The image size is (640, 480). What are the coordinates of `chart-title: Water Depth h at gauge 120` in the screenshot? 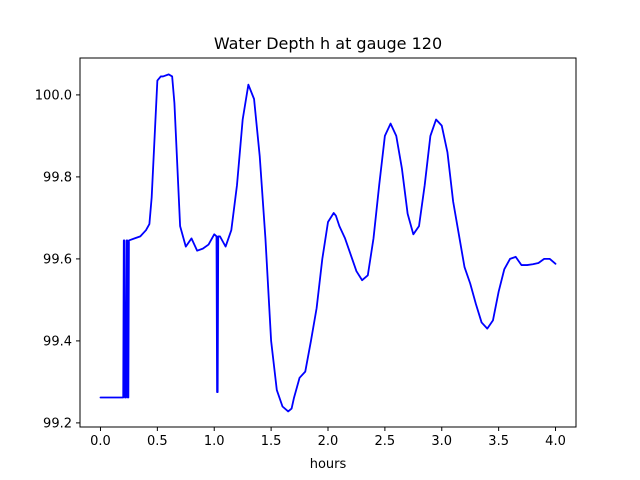 It's located at (328, 43).